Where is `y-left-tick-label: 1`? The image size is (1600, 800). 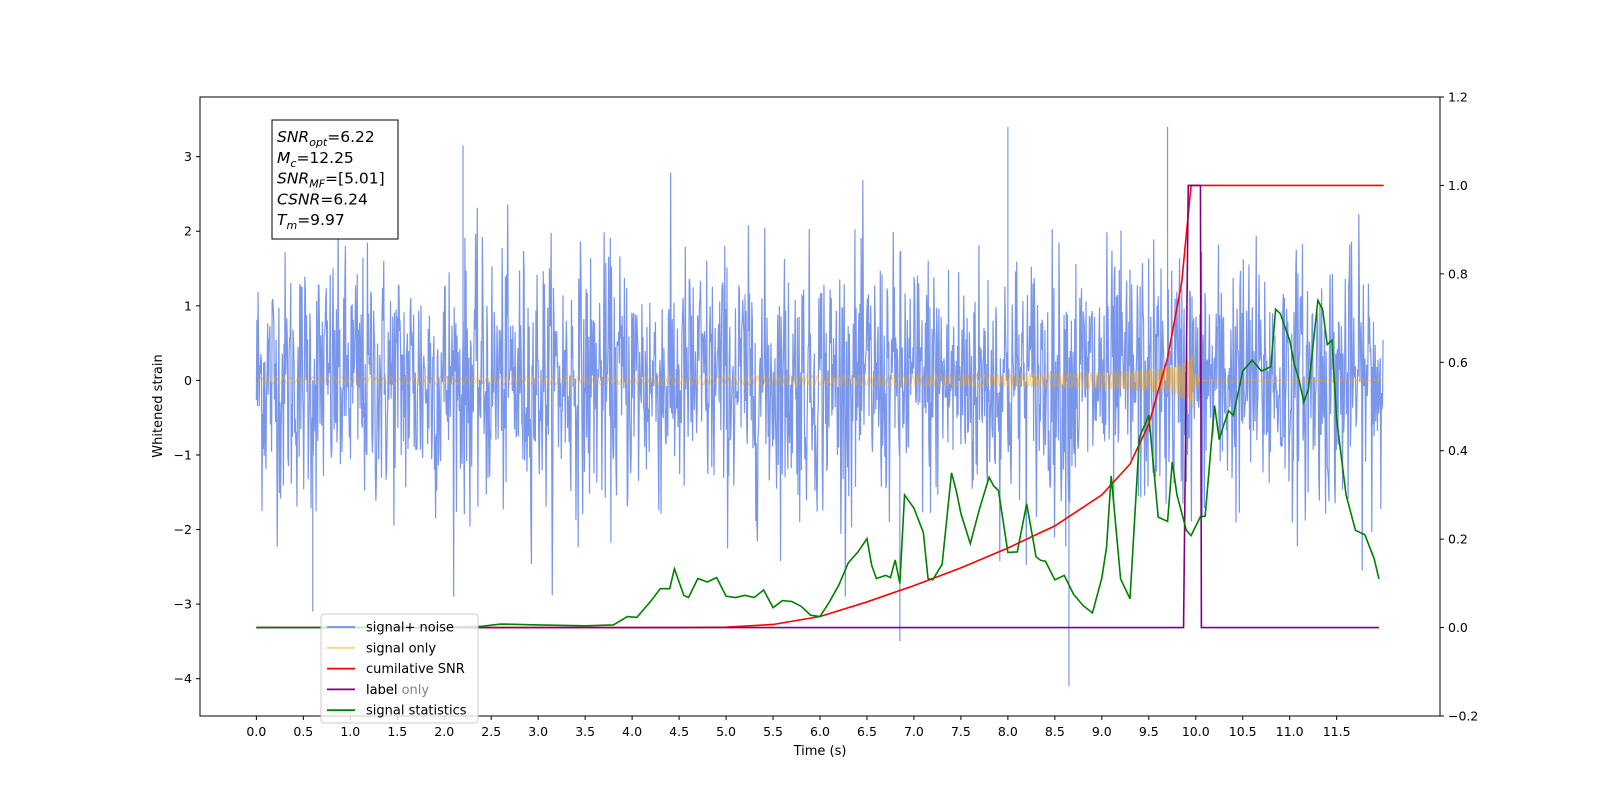 y-left-tick-label: 1 is located at coordinates (188, 305).